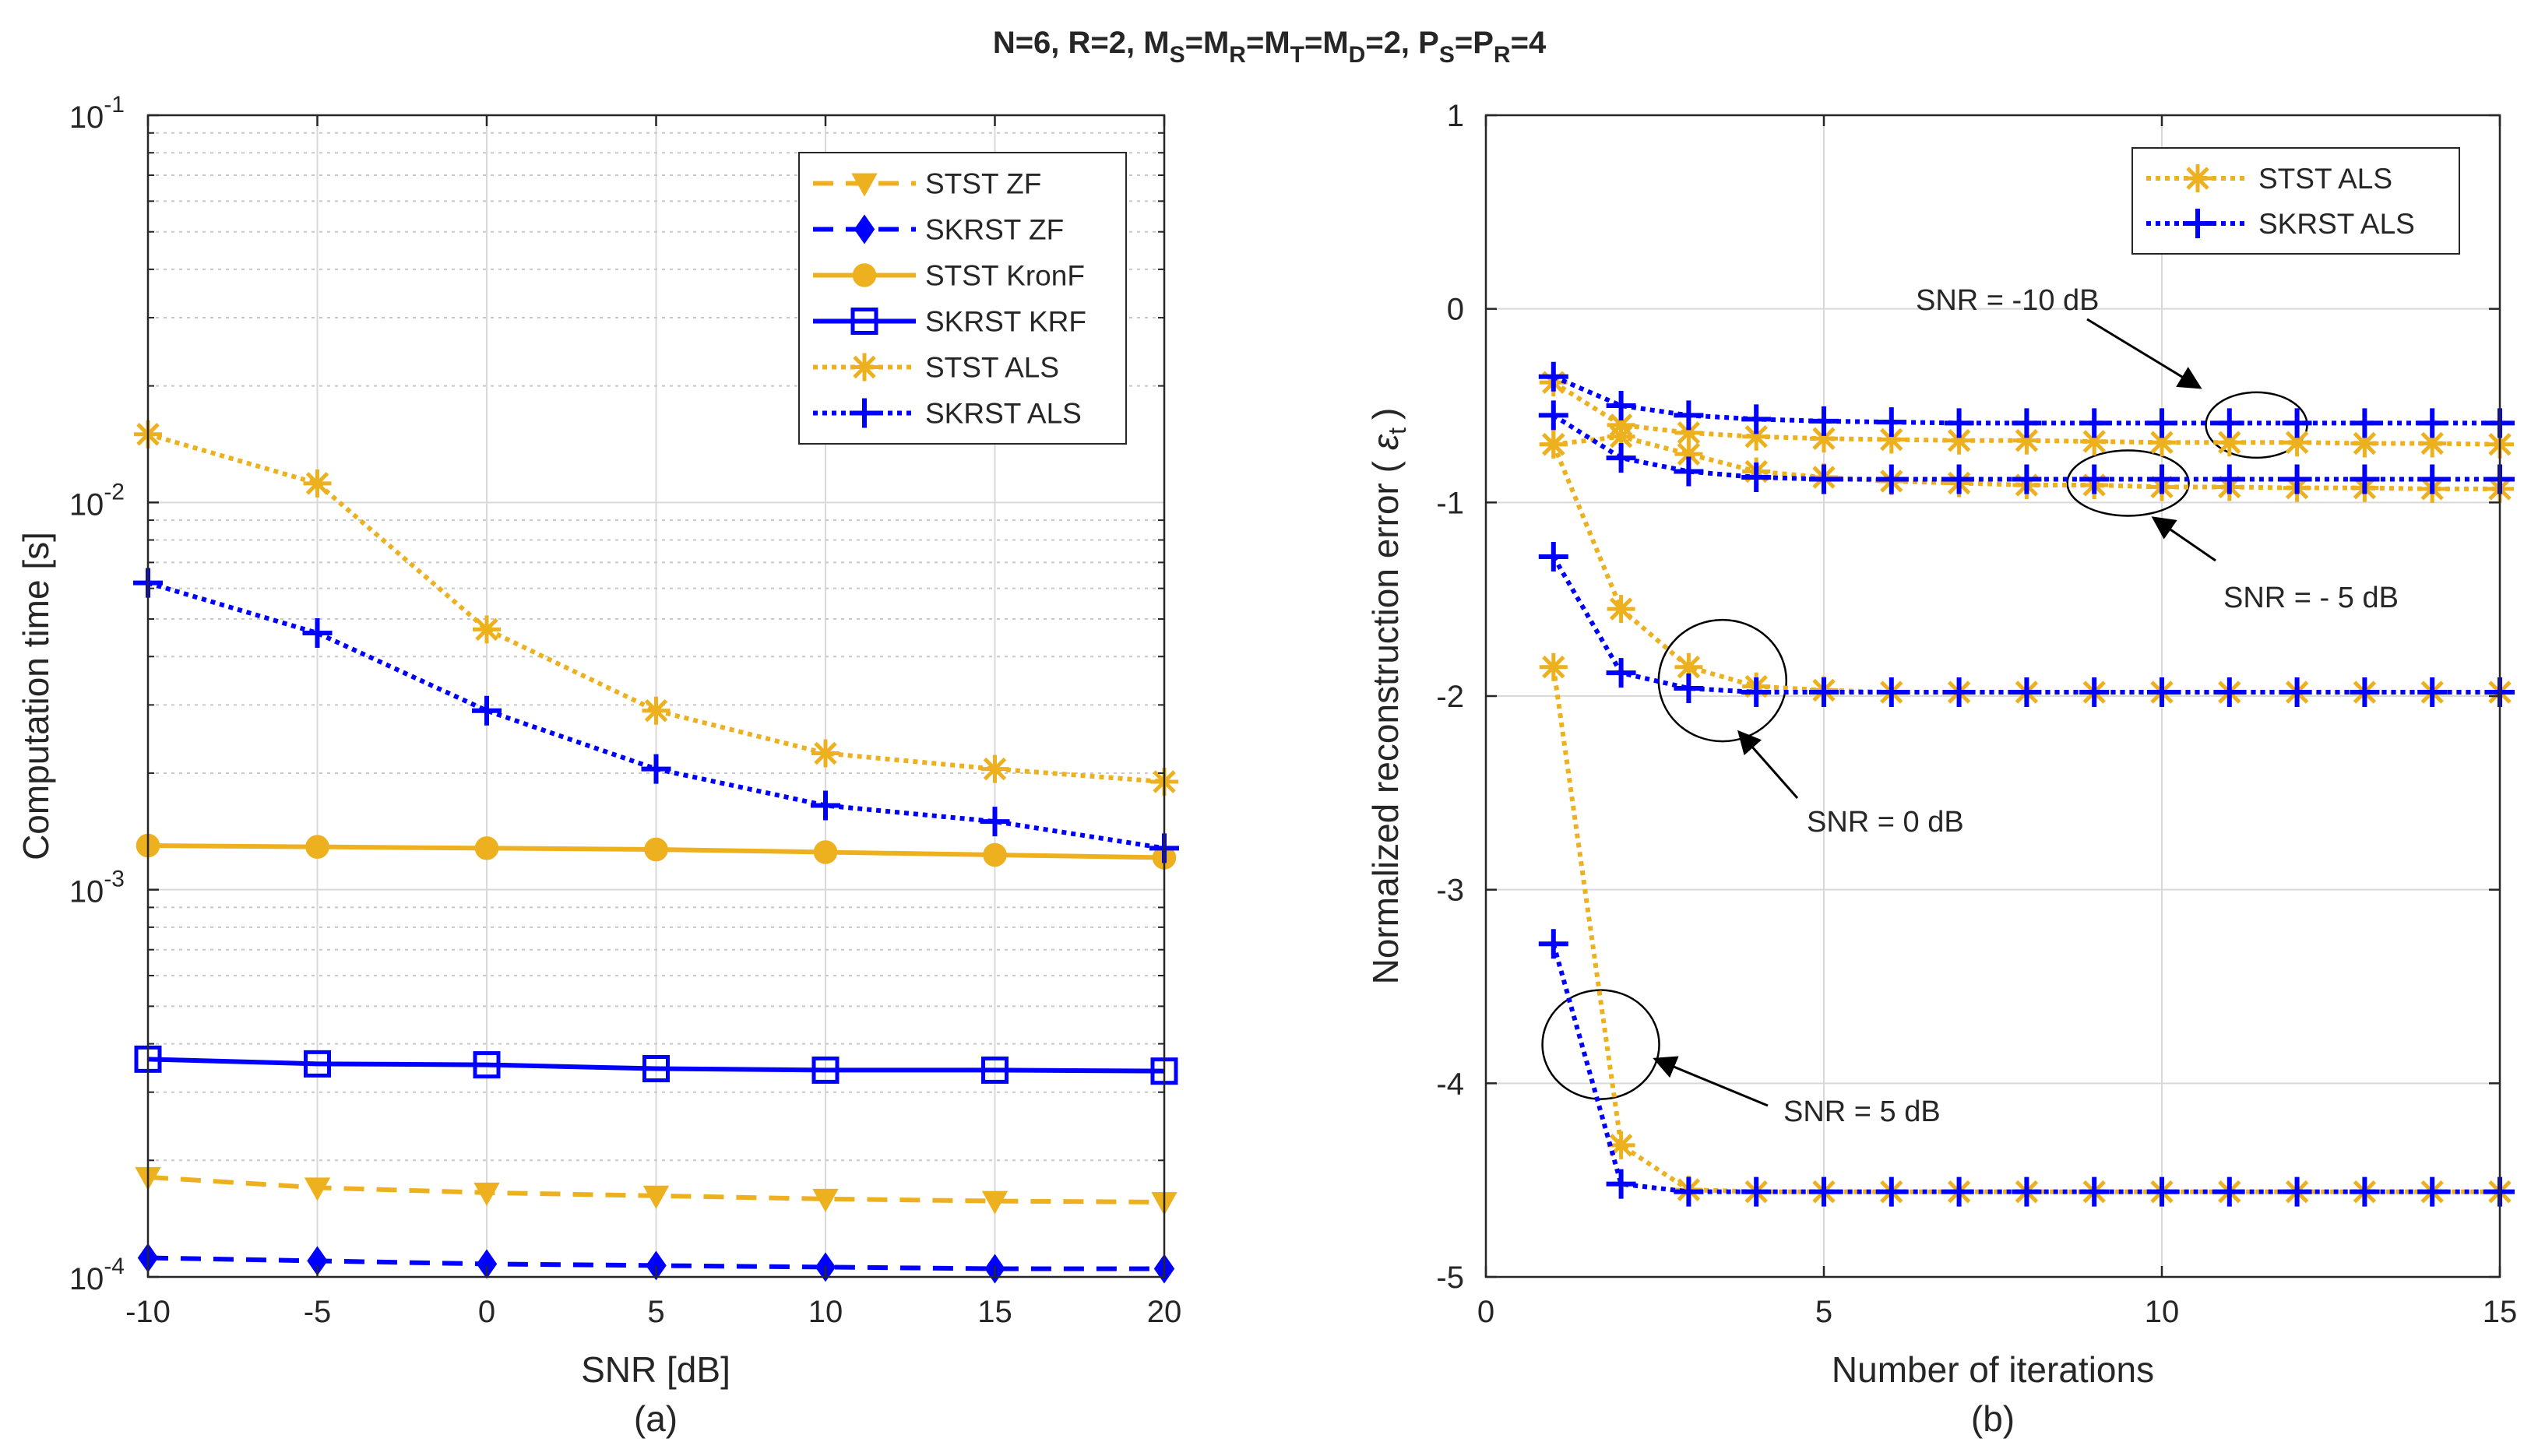 This screenshot has width=2538, height=1456. I want to click on legend-label: SKRST ZF, so click(994, 230).